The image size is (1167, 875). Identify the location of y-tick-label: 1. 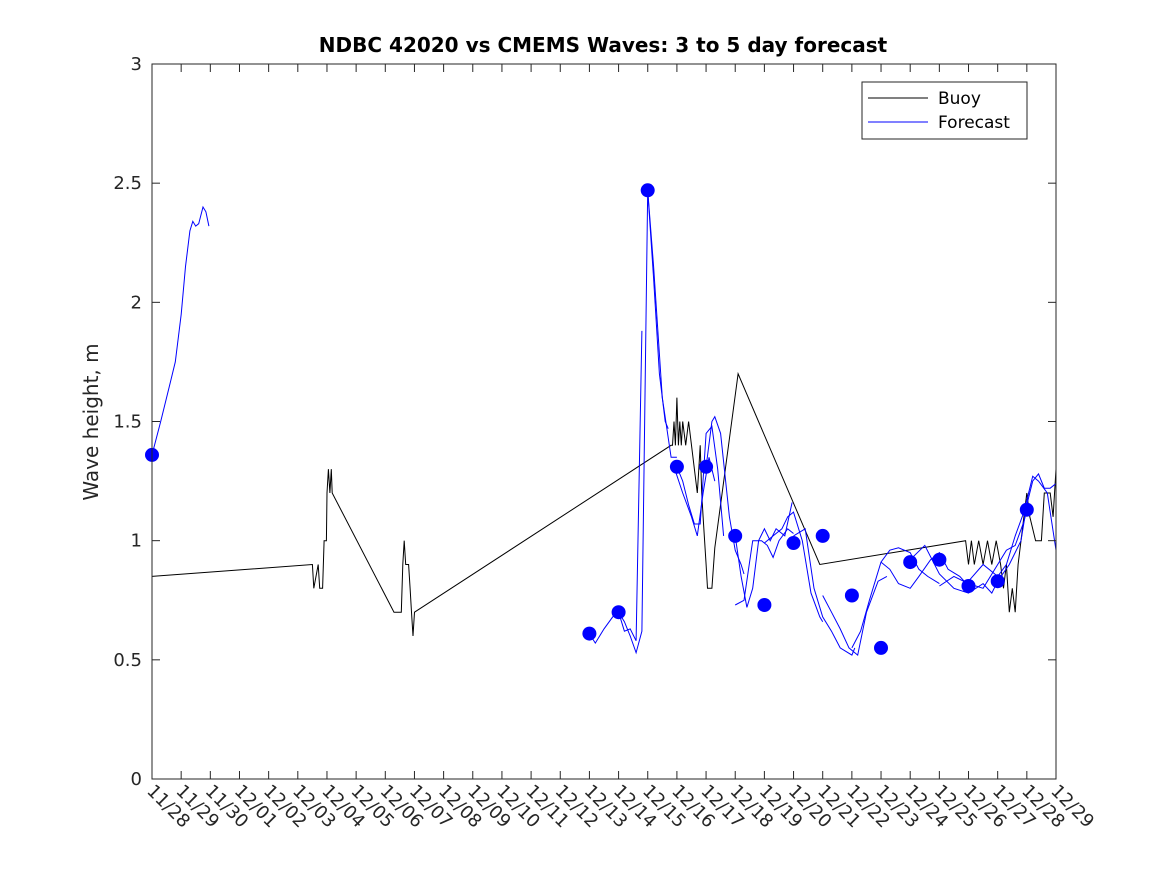
(136, 541).